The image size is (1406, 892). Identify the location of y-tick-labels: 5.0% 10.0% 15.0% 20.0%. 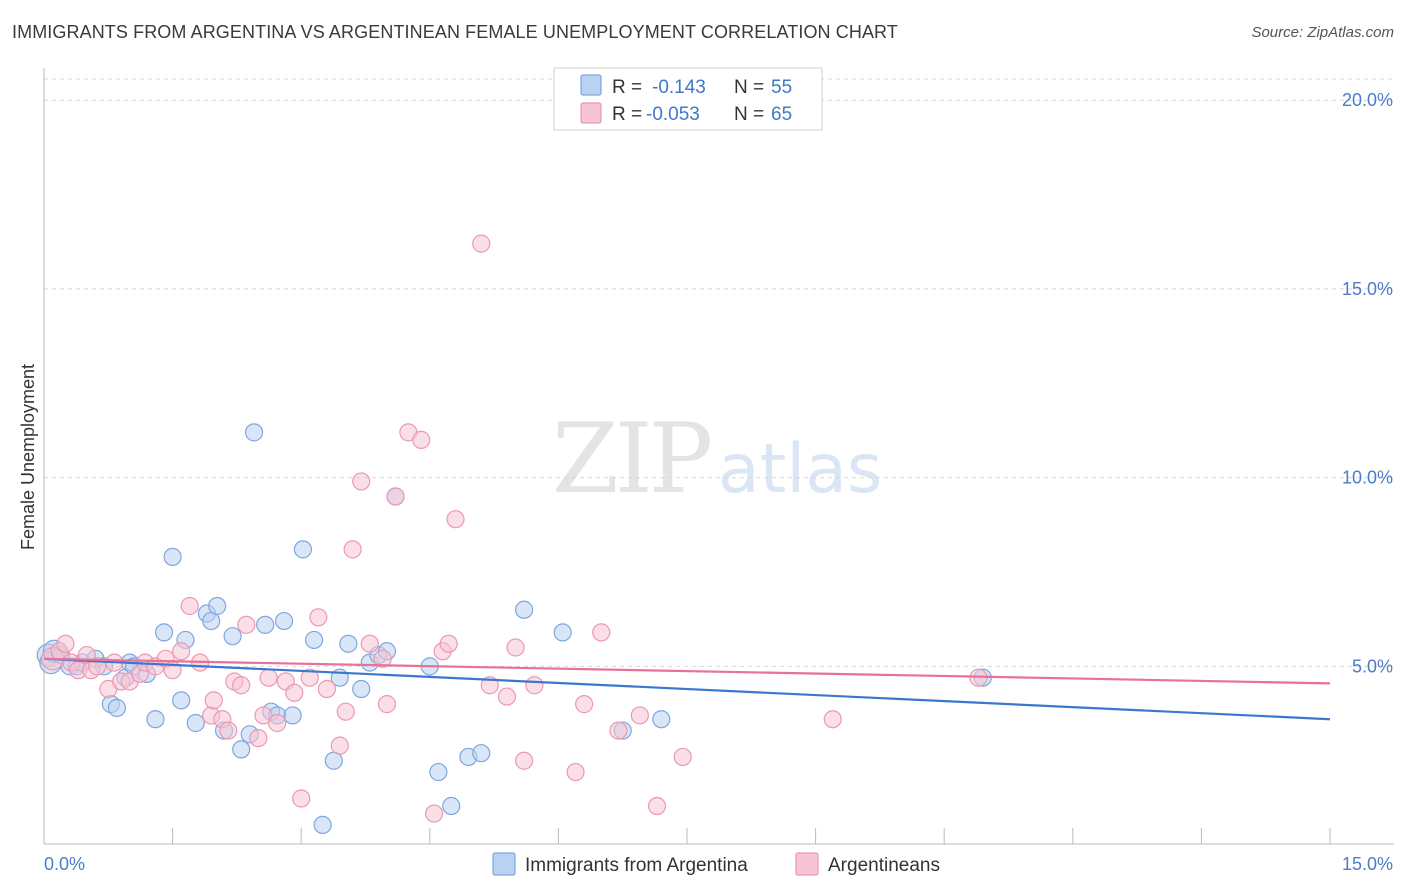
(1367, 383).